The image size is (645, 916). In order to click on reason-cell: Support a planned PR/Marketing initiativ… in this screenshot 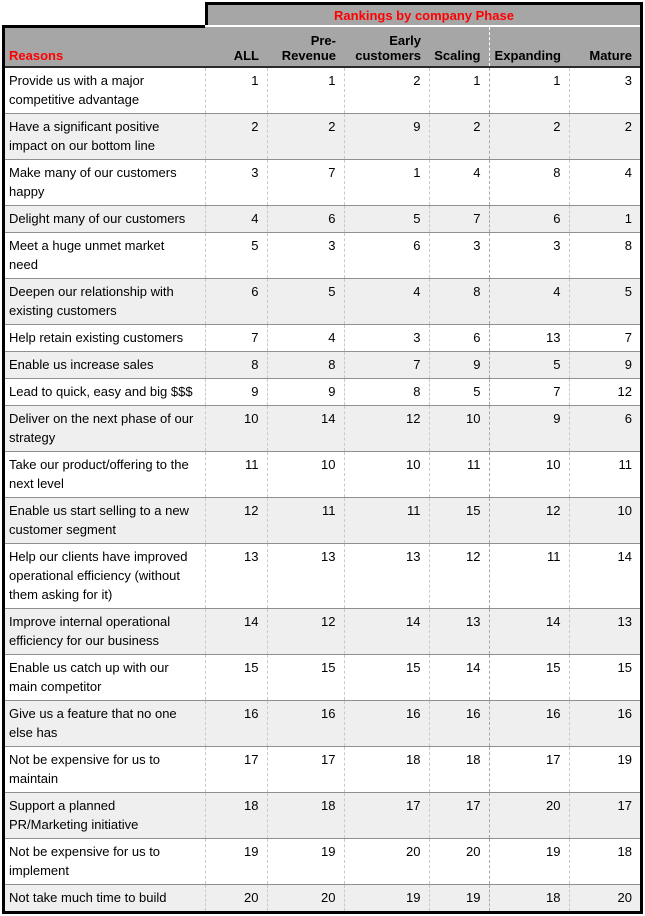, I will do `click(105, 815)`.